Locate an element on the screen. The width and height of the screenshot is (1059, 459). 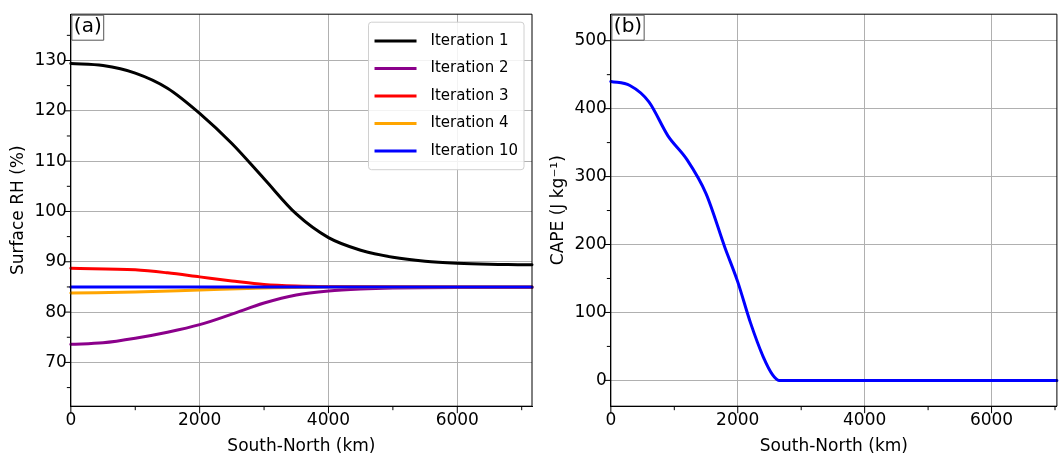
legend-label: Iteration 4 is located at coordinates (469, 122).